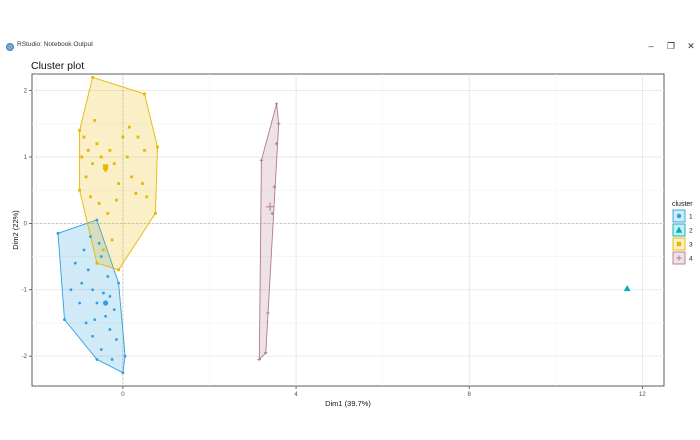 The height and width of the screenshot is (440, 700). Describe the element at coordinates (651, 46) in the screenshot. I see `minimize-button: –` at that location.